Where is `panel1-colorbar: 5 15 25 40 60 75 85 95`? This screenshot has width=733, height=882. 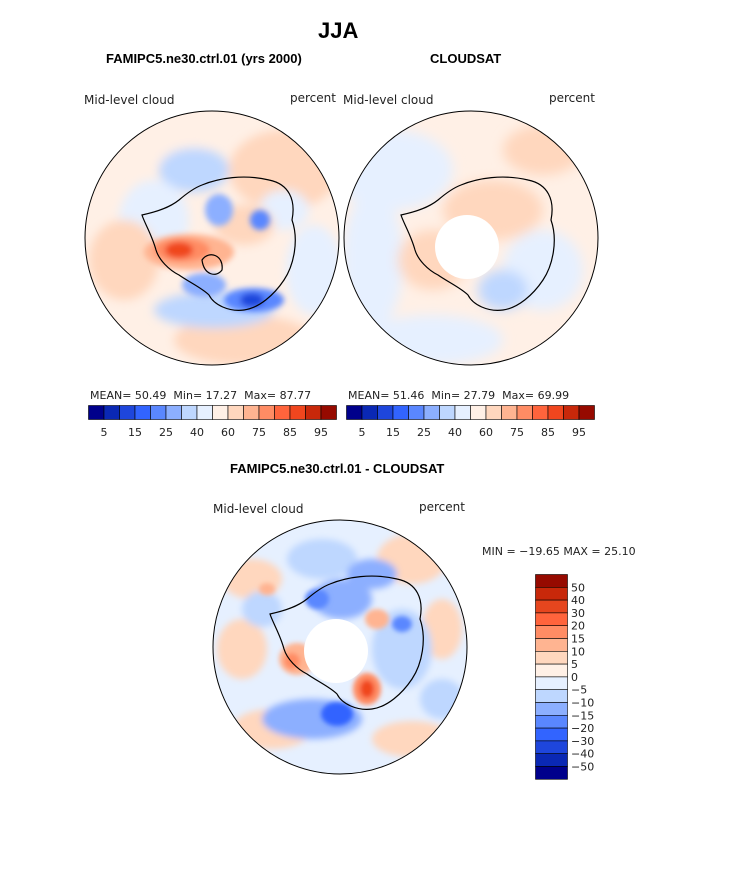
panel1-colorbar: 5 15 25 40 60 75 85 95 is located at coordinates (212, 422).